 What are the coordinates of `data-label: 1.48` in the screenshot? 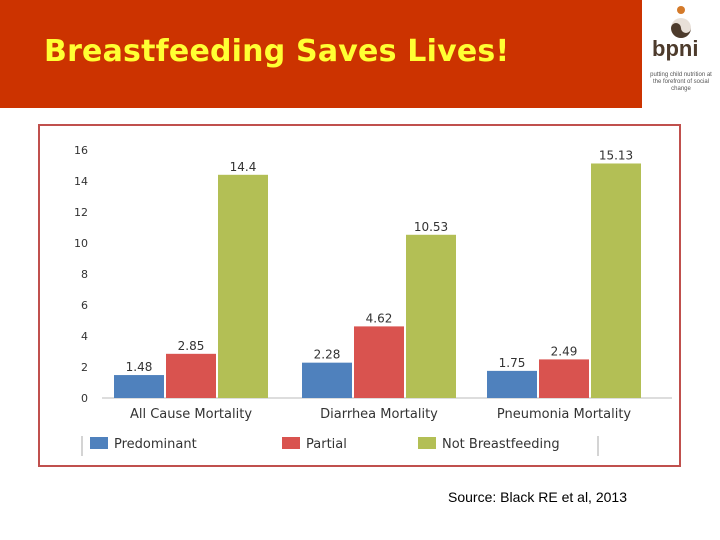 It's located at (139, 367).